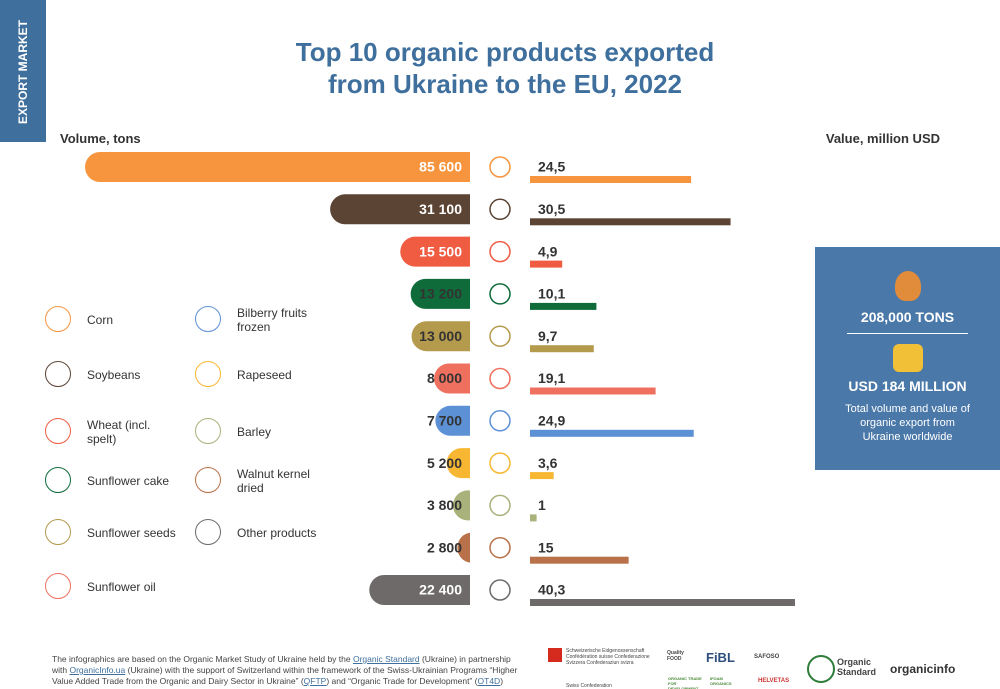 Image resolution: width=1000 pixels, height=689 pixels. I want to click on legend-label: Rapeseed, so click(264, 375).